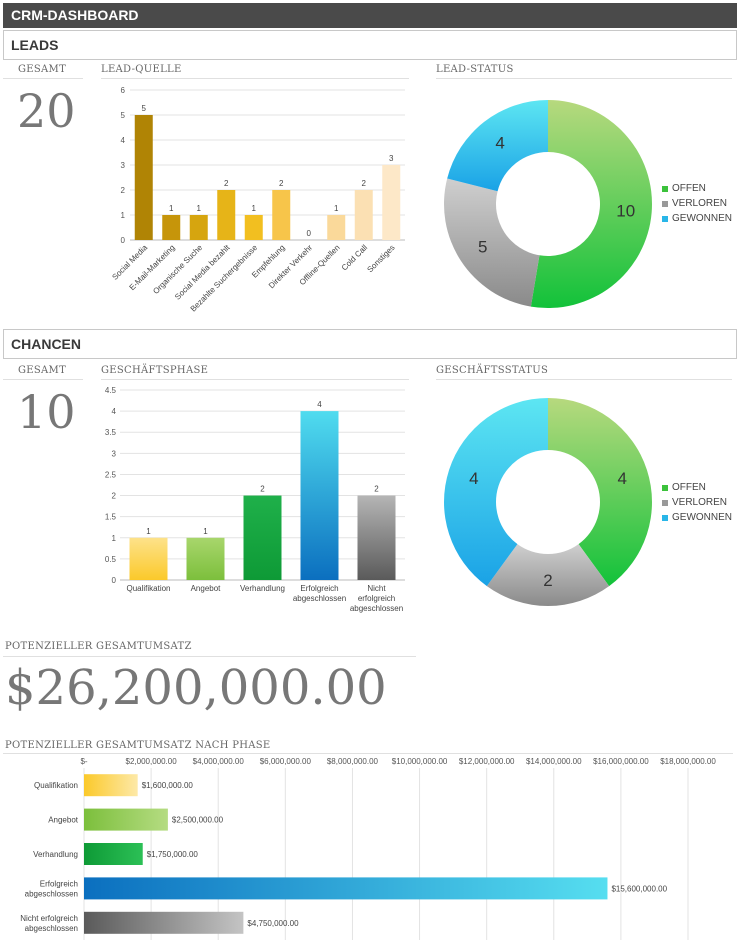  I want to click on legend-swatch-lost, so click(665, 203).